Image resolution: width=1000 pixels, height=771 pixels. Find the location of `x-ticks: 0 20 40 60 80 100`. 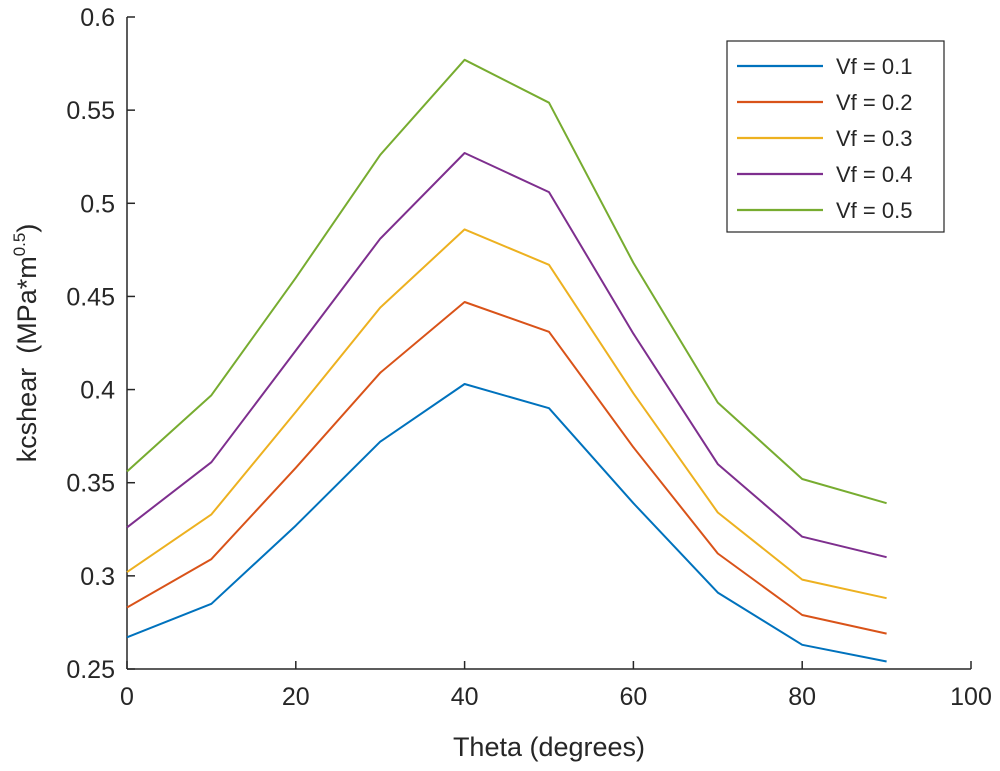

x-ticks: 0 20 40 60 80 100 is located at coordinates (556, 686).